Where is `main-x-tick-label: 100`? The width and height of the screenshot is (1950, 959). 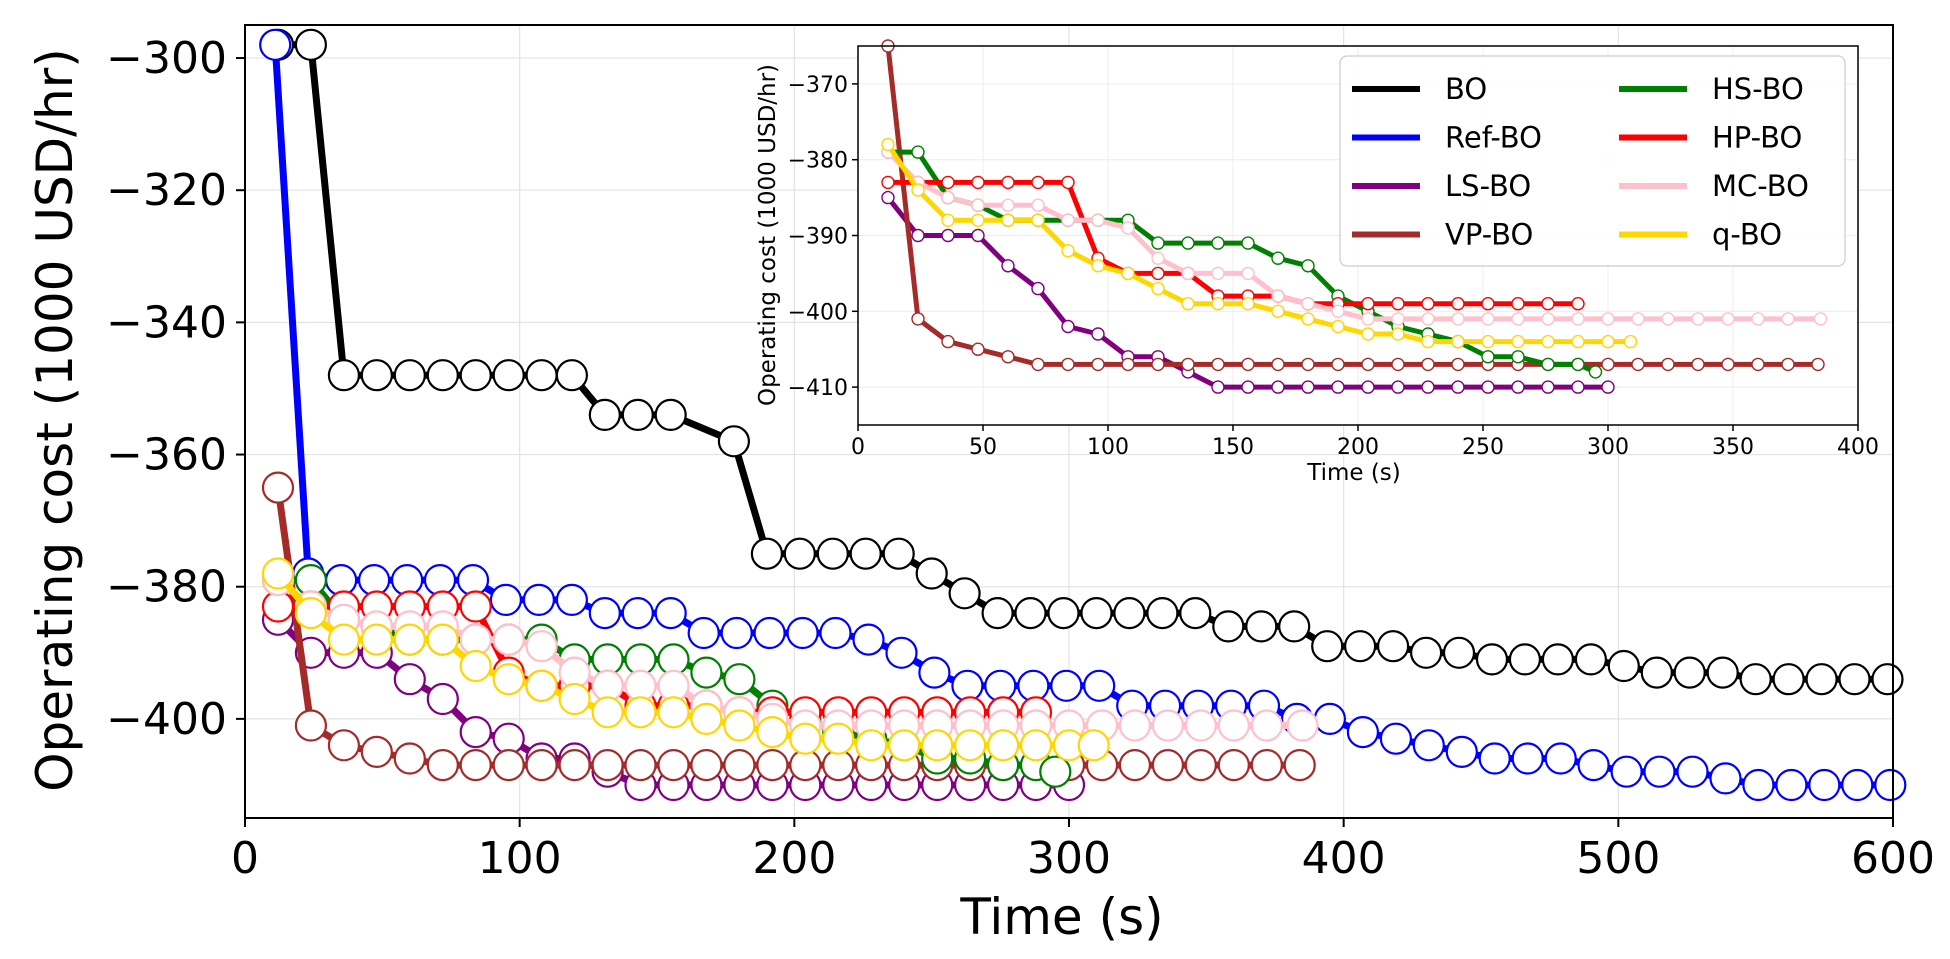 main-x-tick-label: 100 is located at coordinates (520, 858).